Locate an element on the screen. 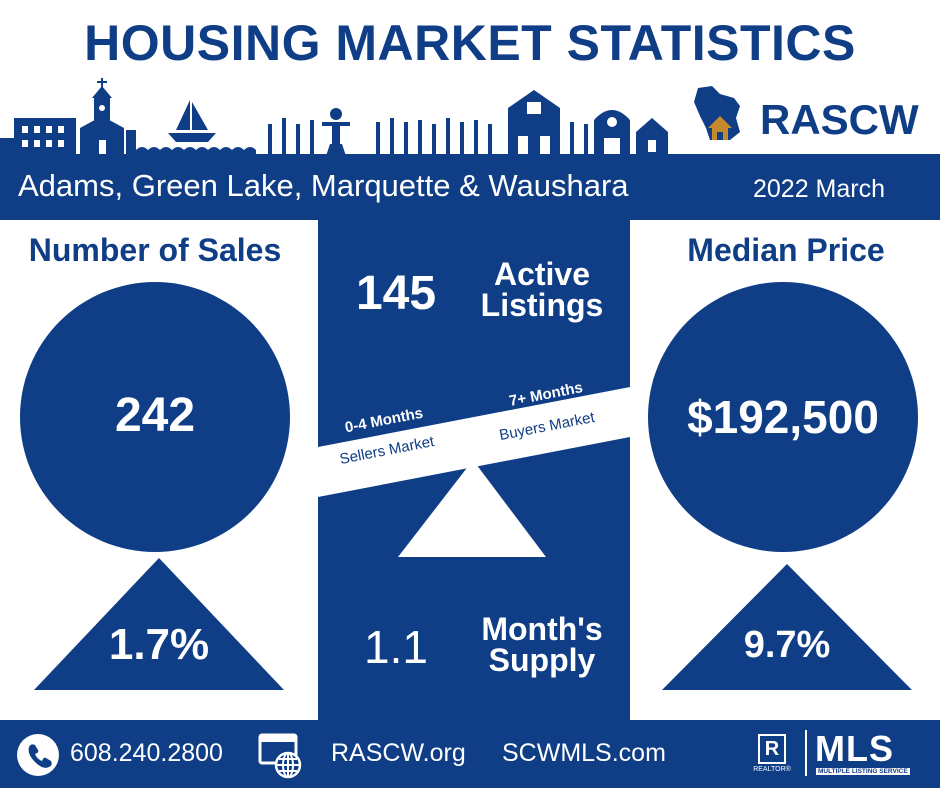  sales-change: 1.7% is located at coordinates (159, 644).